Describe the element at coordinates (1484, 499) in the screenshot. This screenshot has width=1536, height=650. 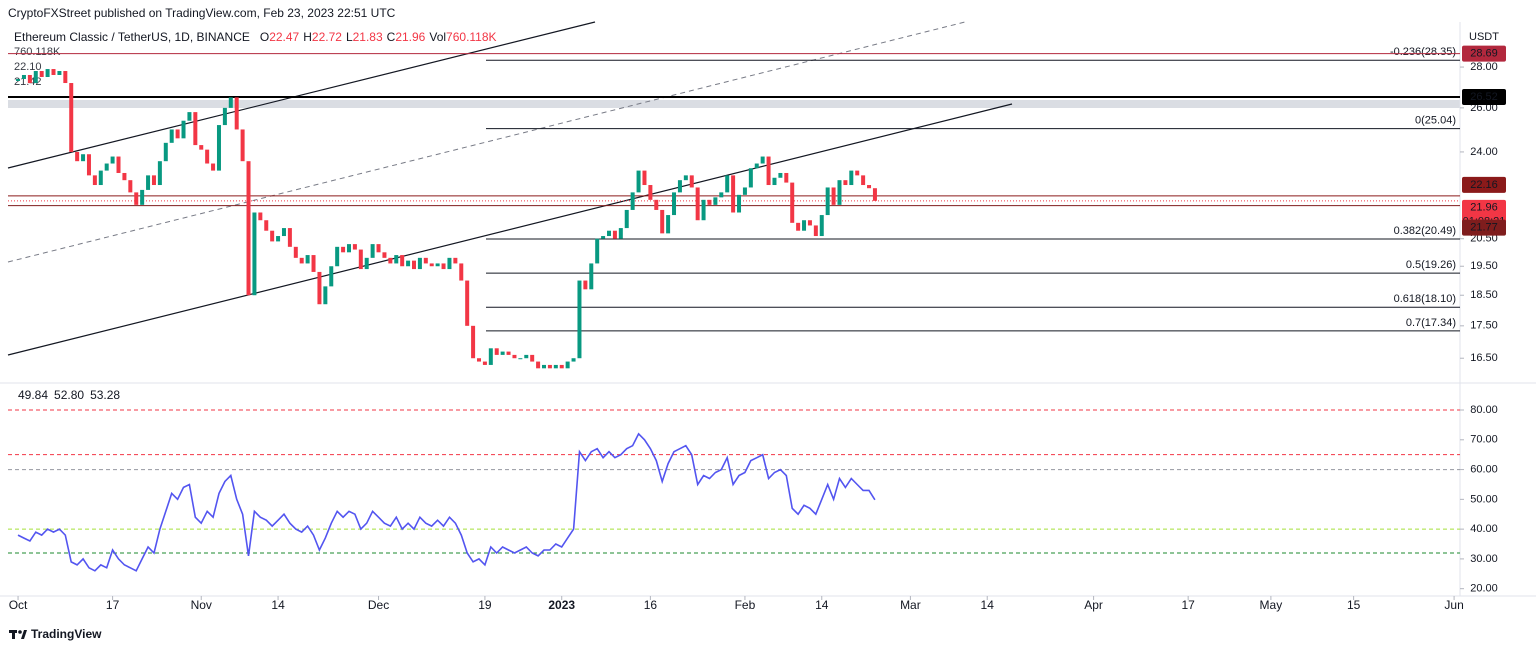
I see `y-tick-label: 50.00` at that location.